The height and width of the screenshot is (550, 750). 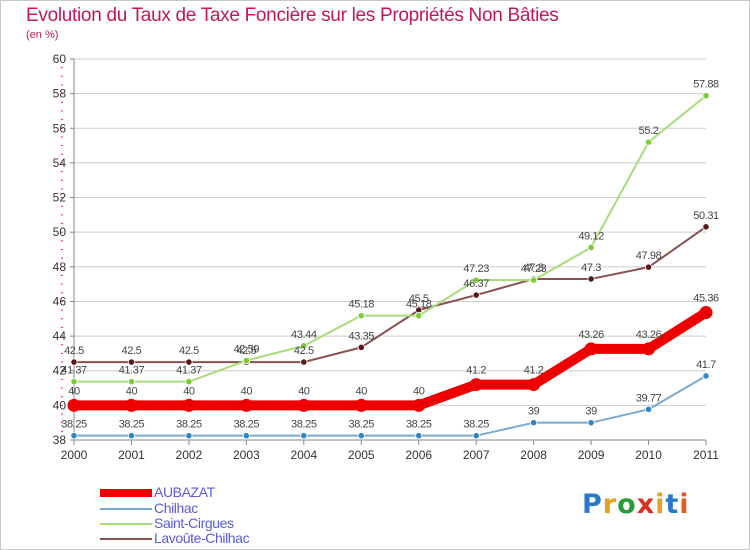 What do you see at coordinates (60, 198) in the screenshot?
I see `y-tick-label: 52` at bounding box center [60, 198].